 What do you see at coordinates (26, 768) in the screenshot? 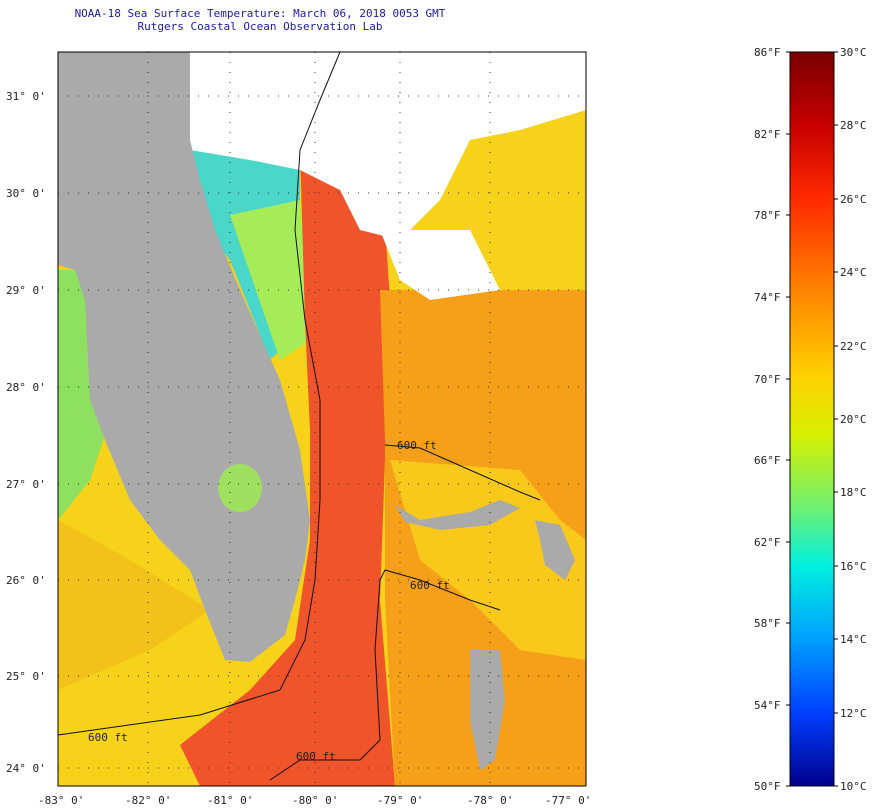
I see `lat-label: 24° 0'` at bounding box center [26, 768].